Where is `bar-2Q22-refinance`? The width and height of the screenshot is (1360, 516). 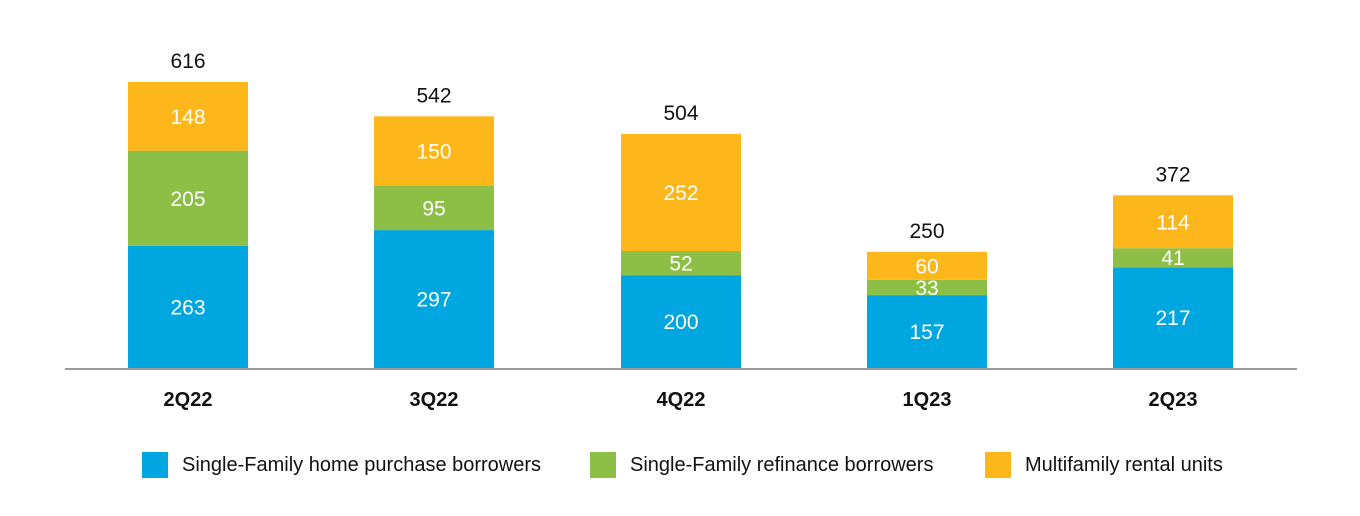 bar-2Q22-refinance is located at coordinates (188, 198).